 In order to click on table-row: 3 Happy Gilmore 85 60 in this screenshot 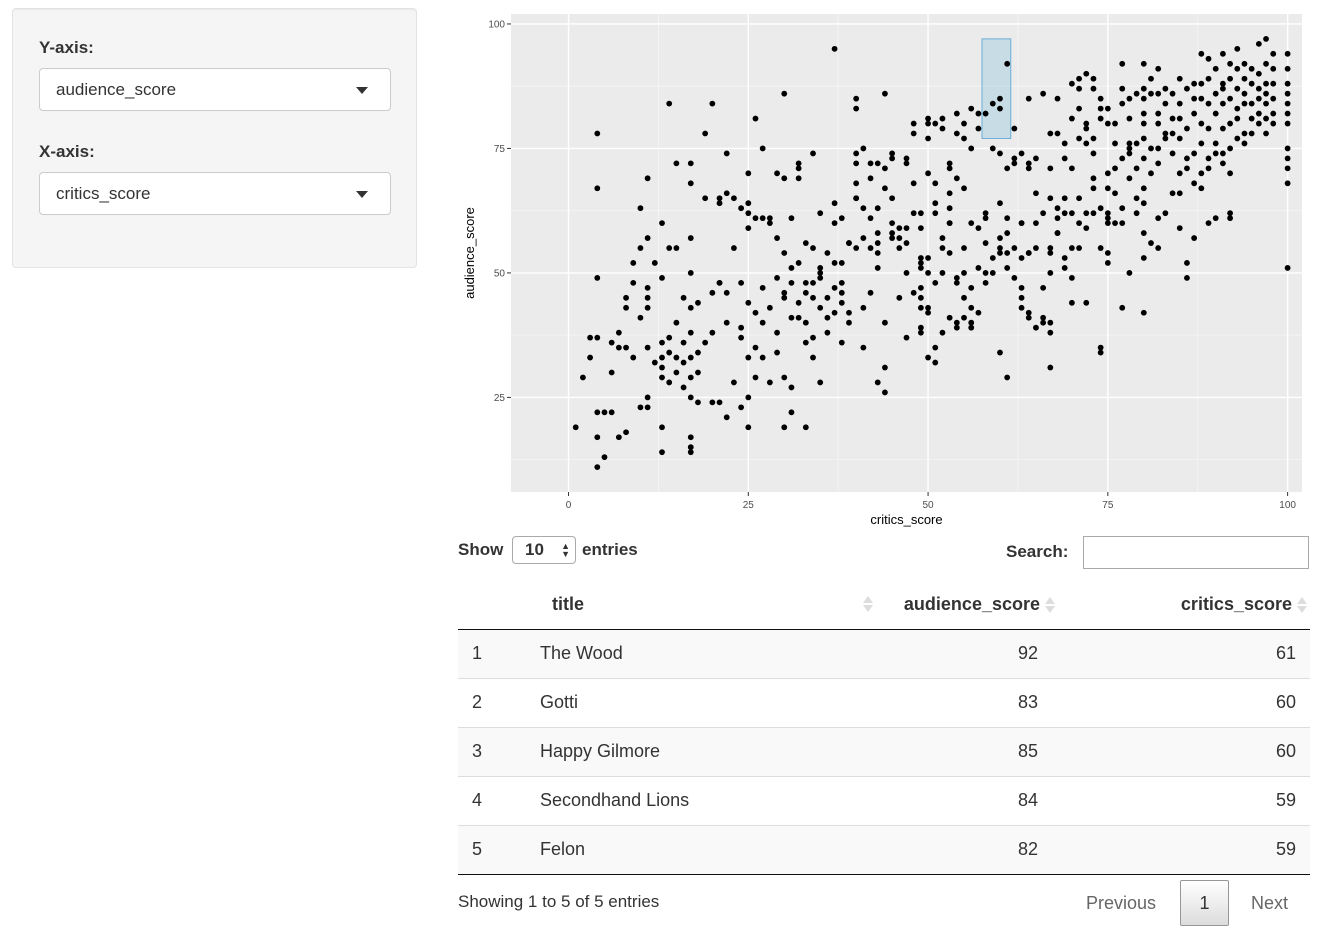, I will do `click(884, 751)`.